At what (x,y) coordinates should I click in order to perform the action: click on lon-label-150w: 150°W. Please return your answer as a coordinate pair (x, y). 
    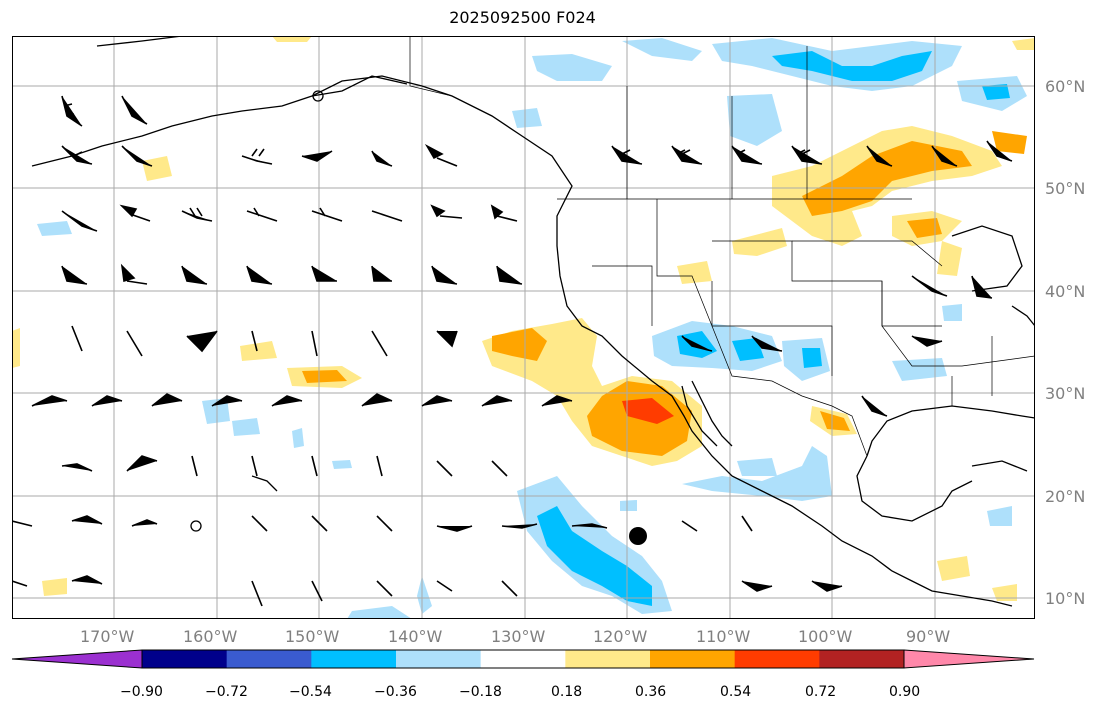
    Looking at the image, I should click on (312, 636).